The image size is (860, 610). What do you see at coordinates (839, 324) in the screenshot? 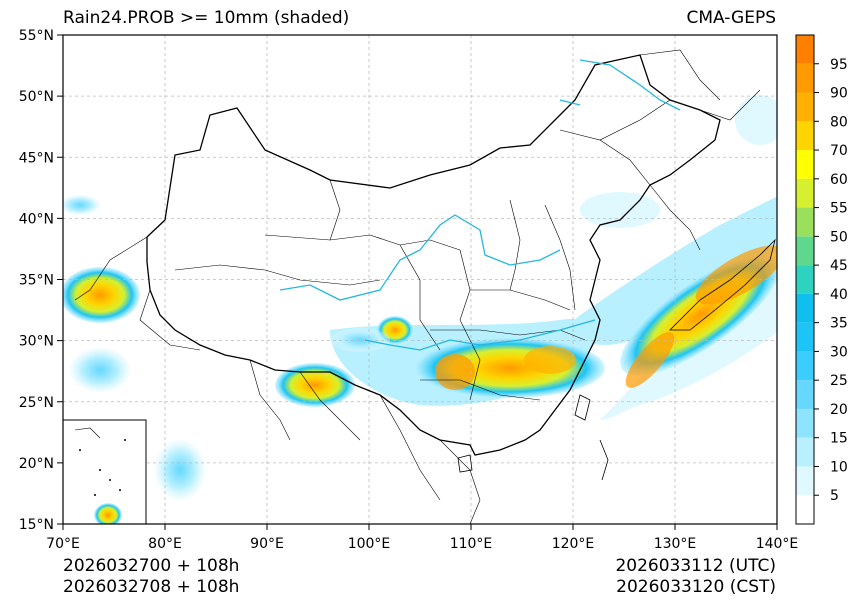
I see `colorbar-label: 35` at bounding box center [839, 324].